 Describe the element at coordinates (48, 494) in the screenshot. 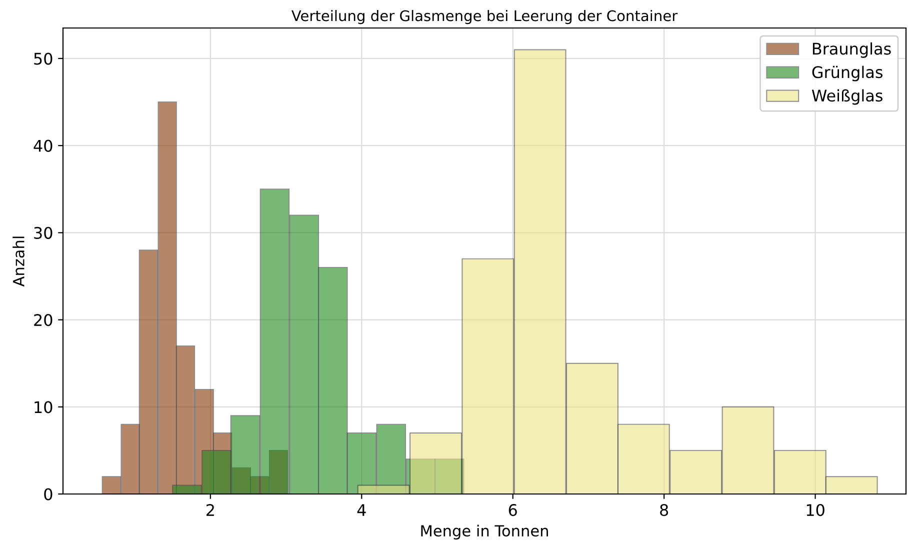

I see `y-tick-label: 0` at that location.